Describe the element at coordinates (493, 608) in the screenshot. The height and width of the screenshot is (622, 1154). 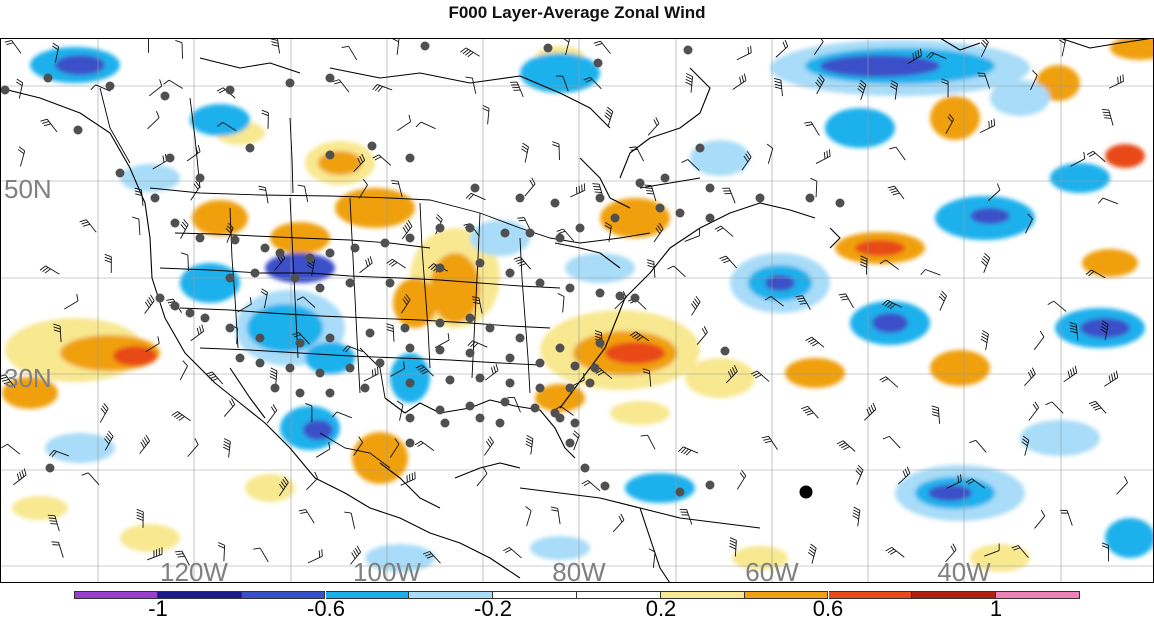
I see `colorbar-label: -0.2` at that location.